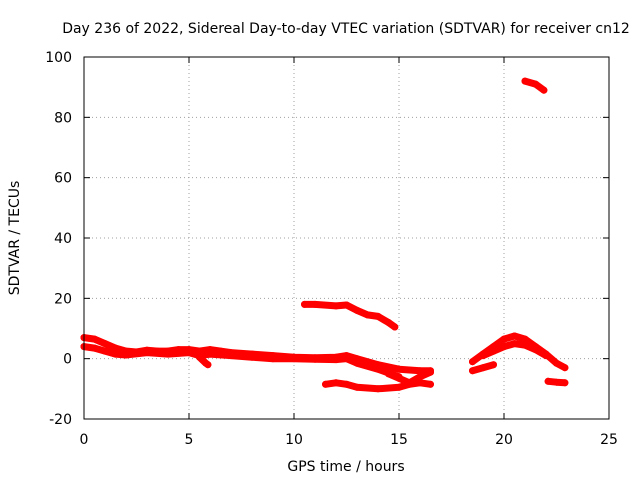 The height and width of the screenshot is (480, 640). Describe the element at coordinates (15, 238) in the screenshot. I see `y-axis-label: SDTVAR / TECUs` at that location.